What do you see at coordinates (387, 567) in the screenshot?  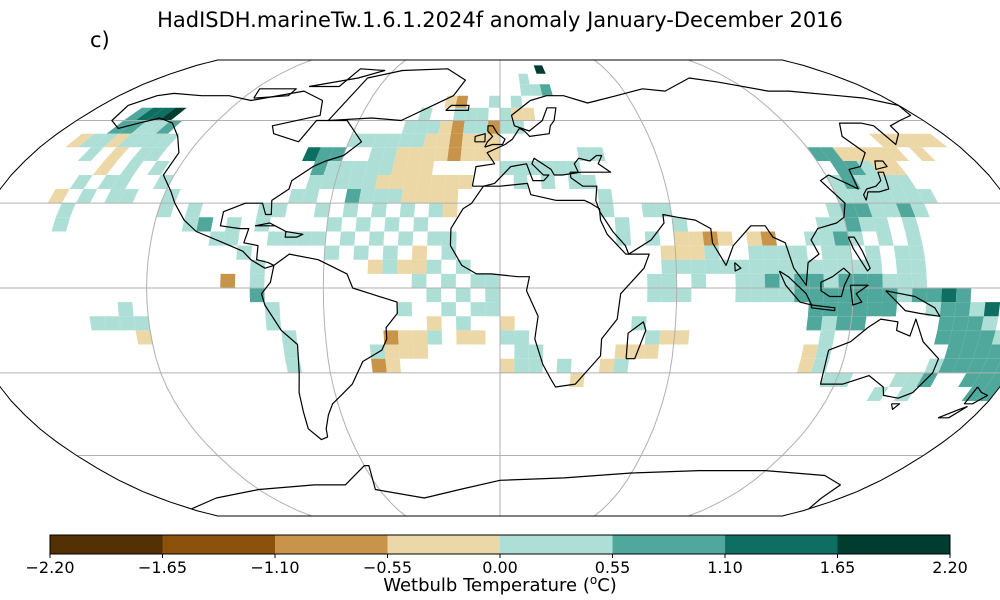 I see `colorbar-tick-label: −0.55` at bounding box center [387, 567].